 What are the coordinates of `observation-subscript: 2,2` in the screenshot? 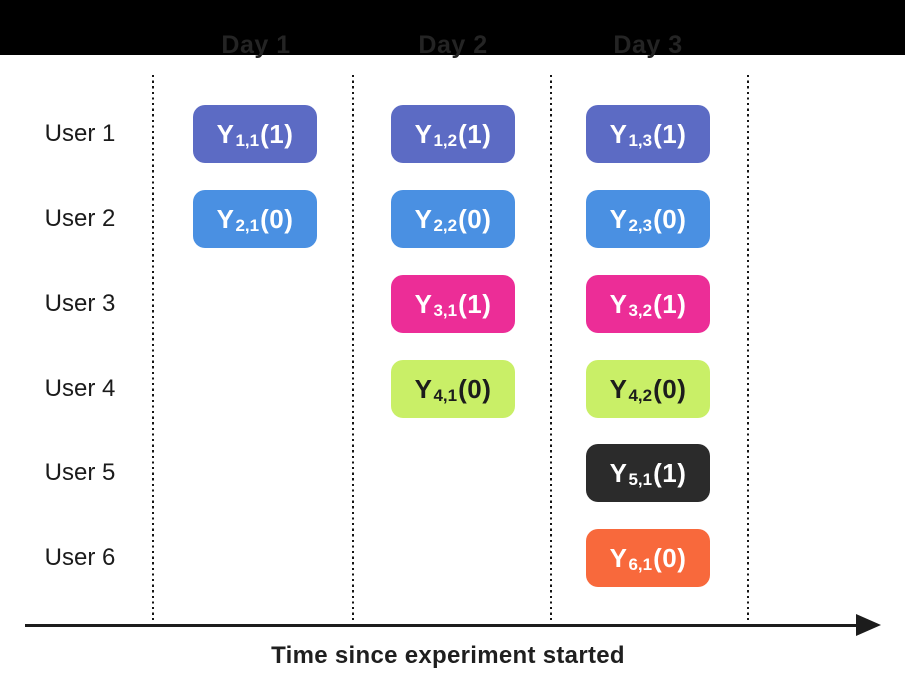 It's located at (445, 225).